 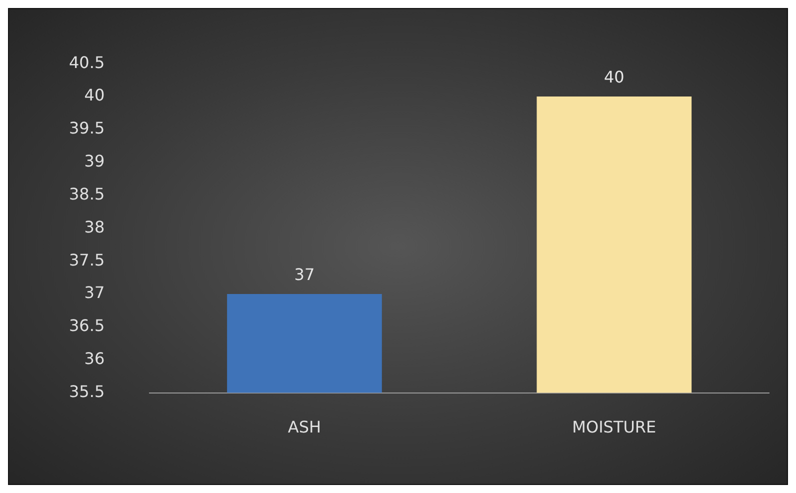 What do you see at coordinates (304, 274) in the screenshot?
I see `data-label: 37` at bounding box center [304, 274].